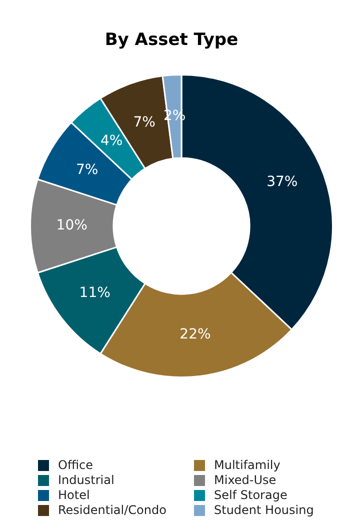  Describe the element at coordinates (264, 510) in the screenshot. I see `legend-label: Student Housing` at that location.